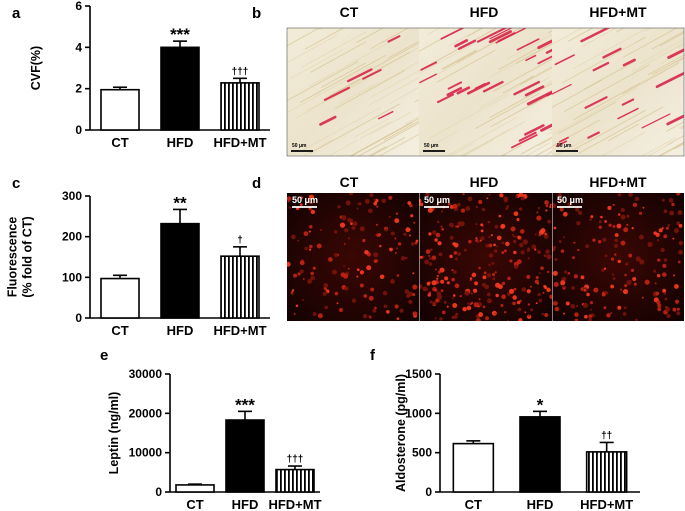  What do you see at coordinates (245, 504) in the screenshot?
I see `x-tick-label-hfd: HFD` at bounding box center [245, 504].